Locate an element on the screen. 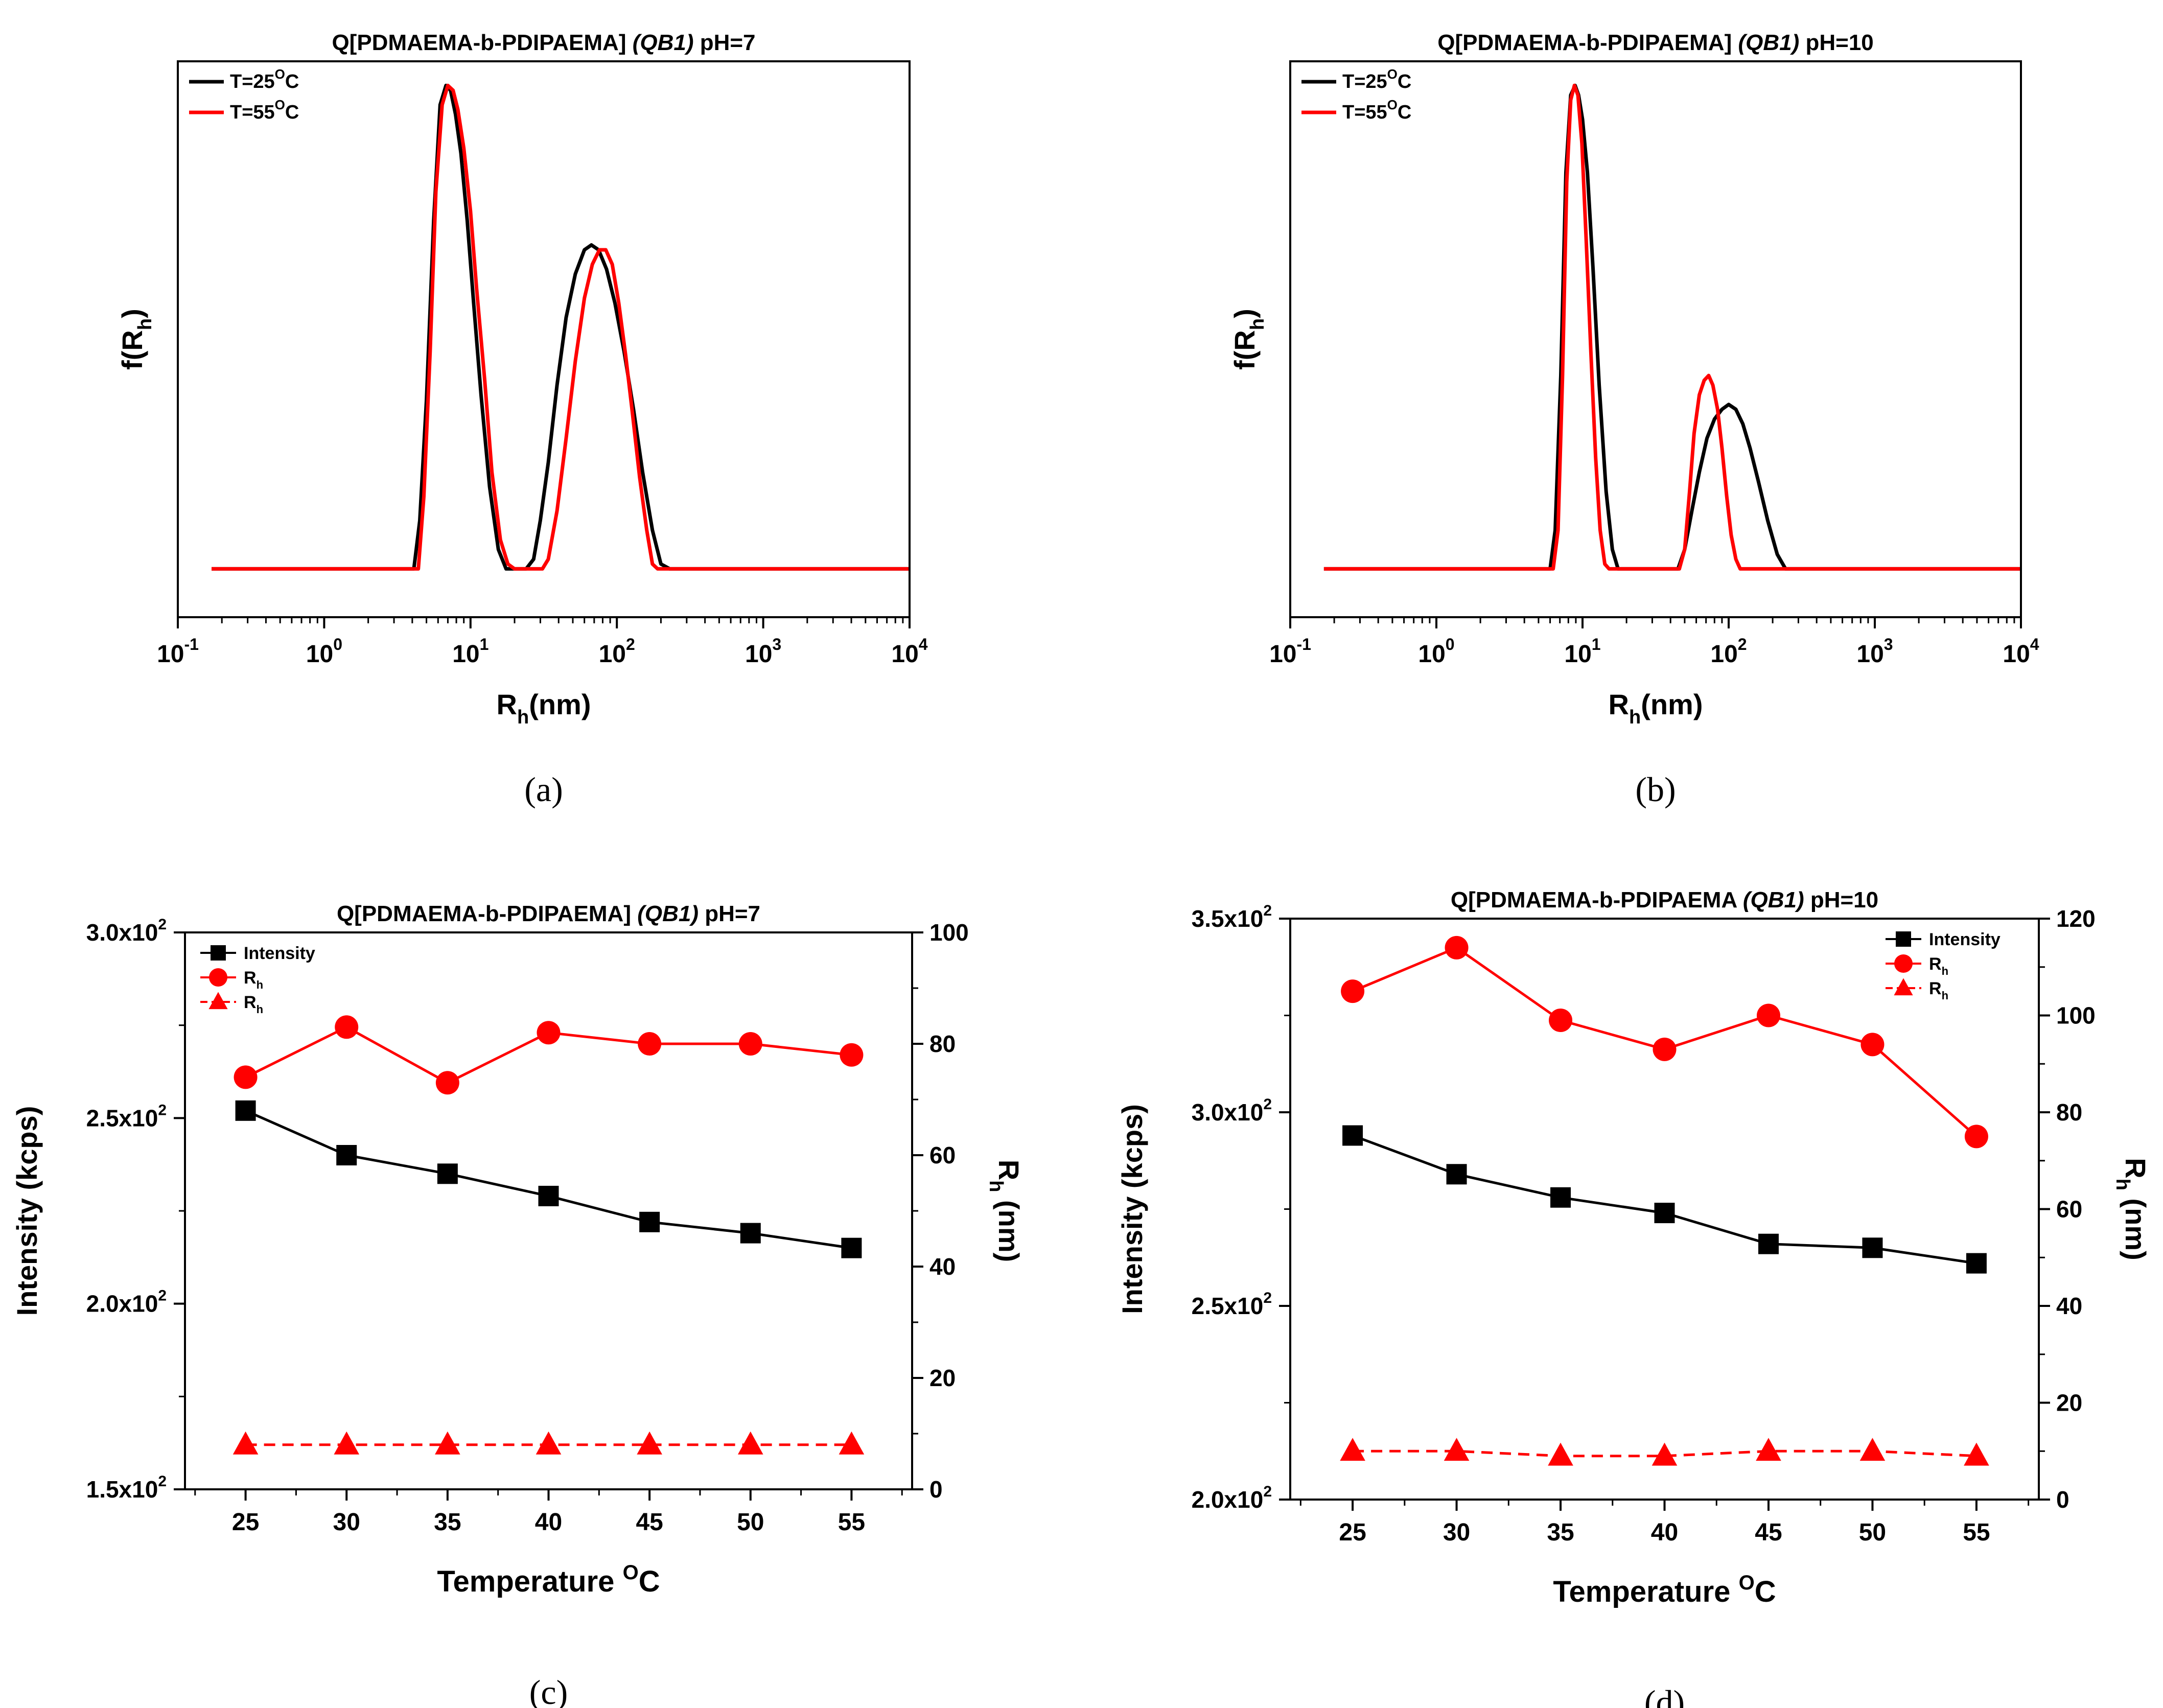 This screenshot has height=1708, width=2163. legend-label: T=25OC is located at coordinates (1376, 79).